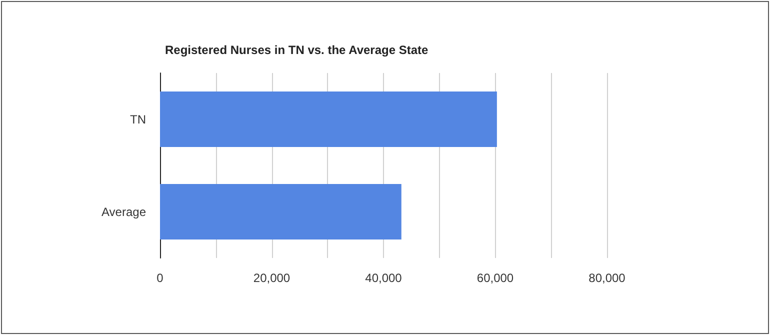 This screenshot has height=335, width=770. Describe the element at coordinates (297, 50) in the screenshot. I see `chart-title: Registered Nurses in TN vs. the Average State` at that location.